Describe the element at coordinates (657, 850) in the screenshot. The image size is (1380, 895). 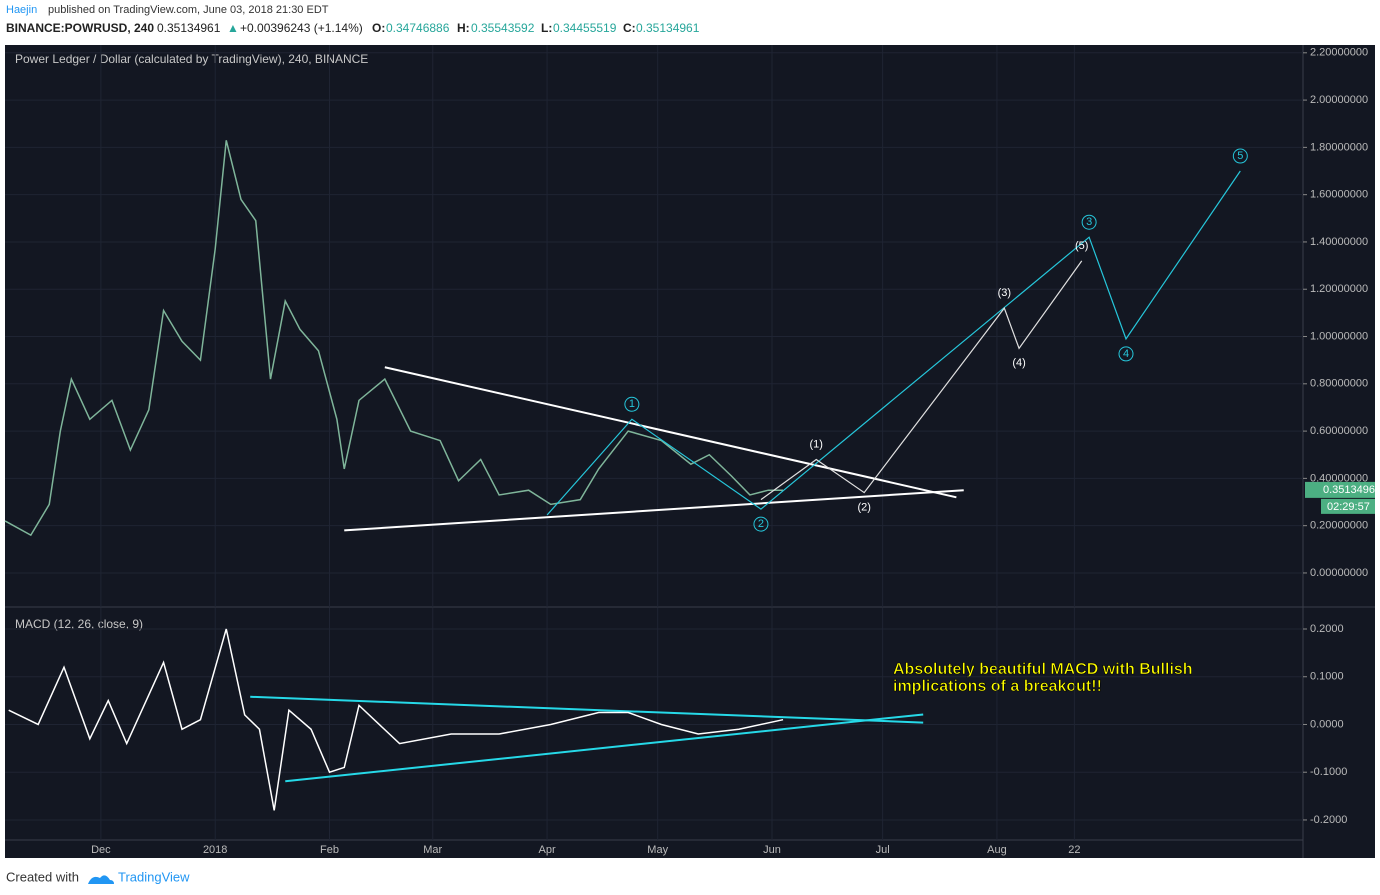
I see `x-tick-label: May` at that location.